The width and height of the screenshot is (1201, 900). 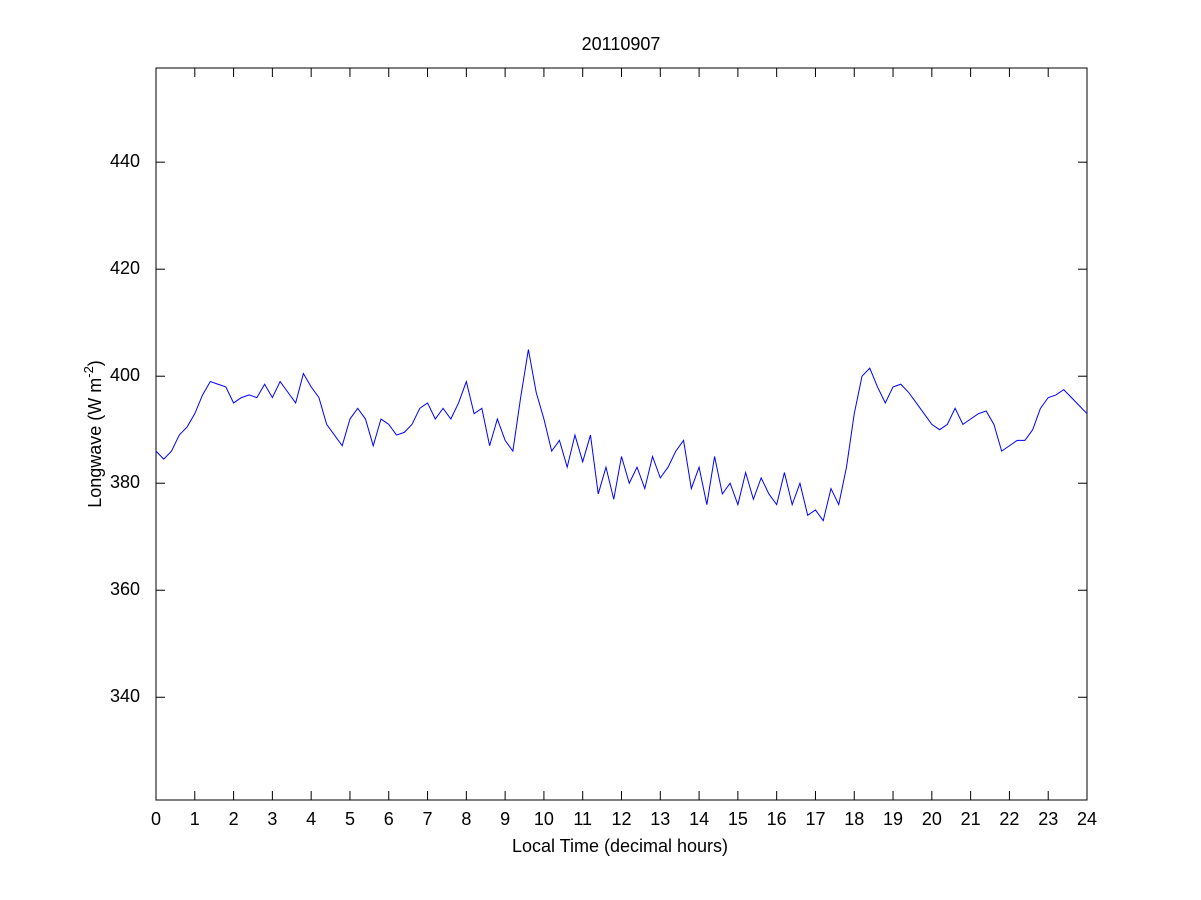 What do you see at coordinates (777, 819) in the screenshot?
I see `x-tick-label: 16` at bounding box center [777, 819].